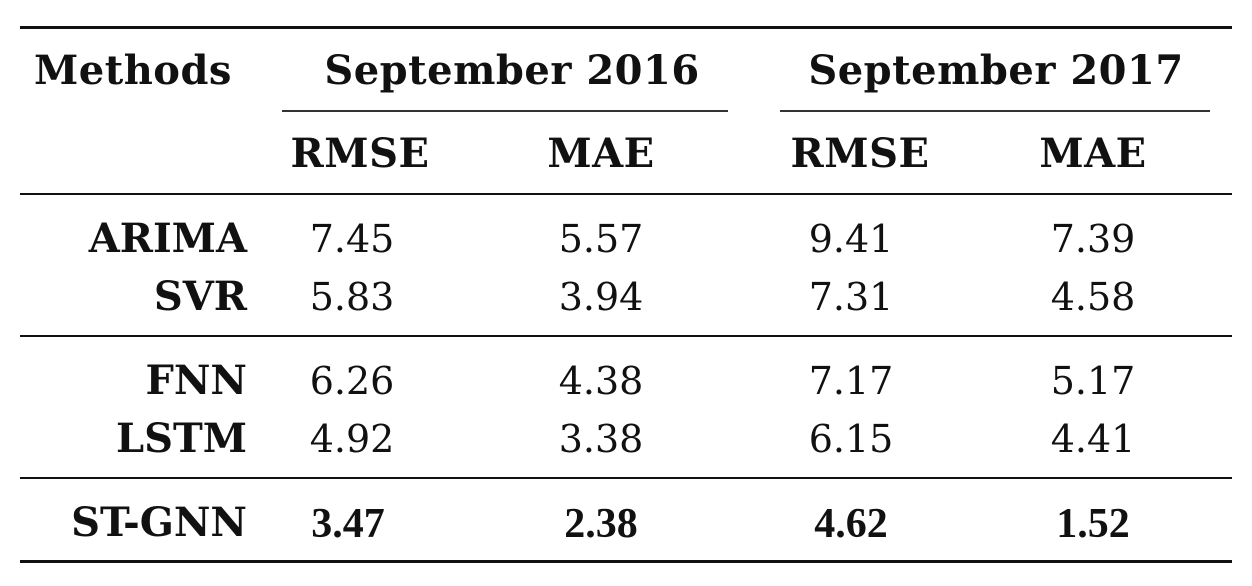 The image size is (1252, 586). What do you see at coordinates (505, 111) in the screenshot?
I see `cmidrule-2016` at bounding box center [505, 111].